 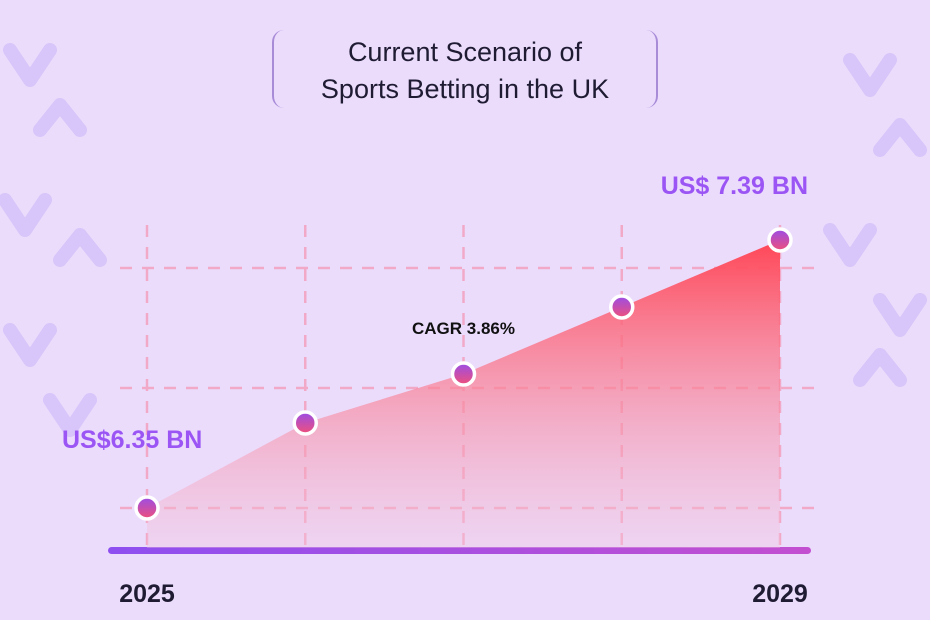 I want to click on baseline, so click(x=459, y=550).